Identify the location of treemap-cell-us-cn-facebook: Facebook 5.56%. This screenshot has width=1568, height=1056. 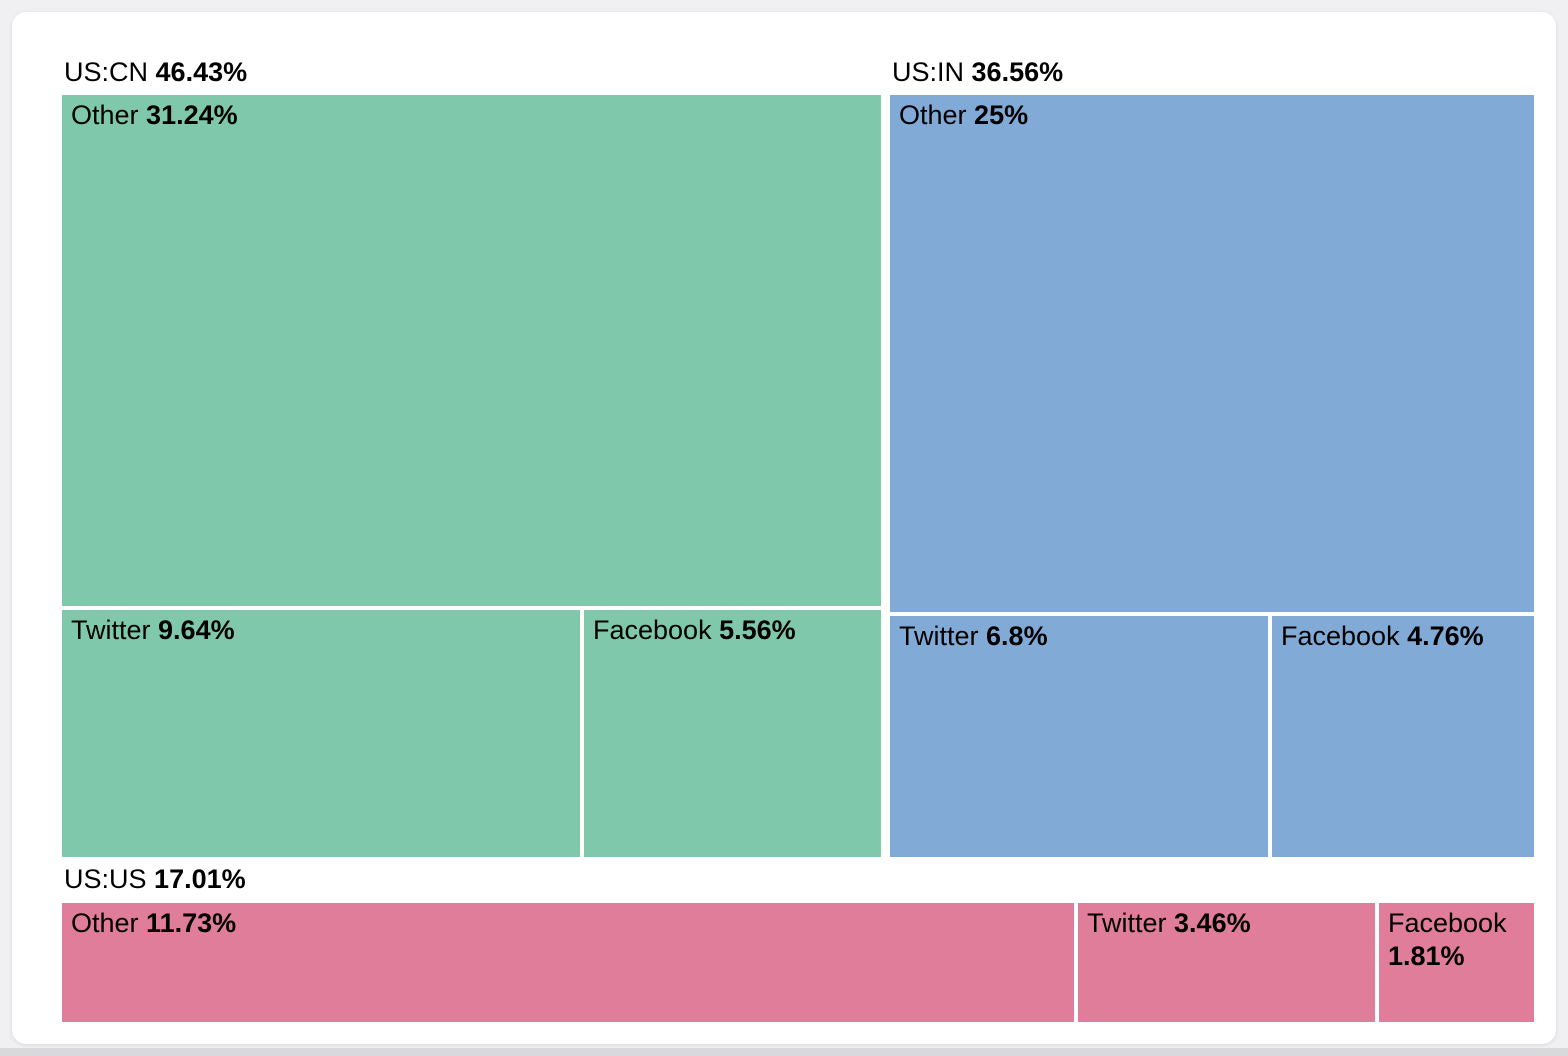
(732, 733).